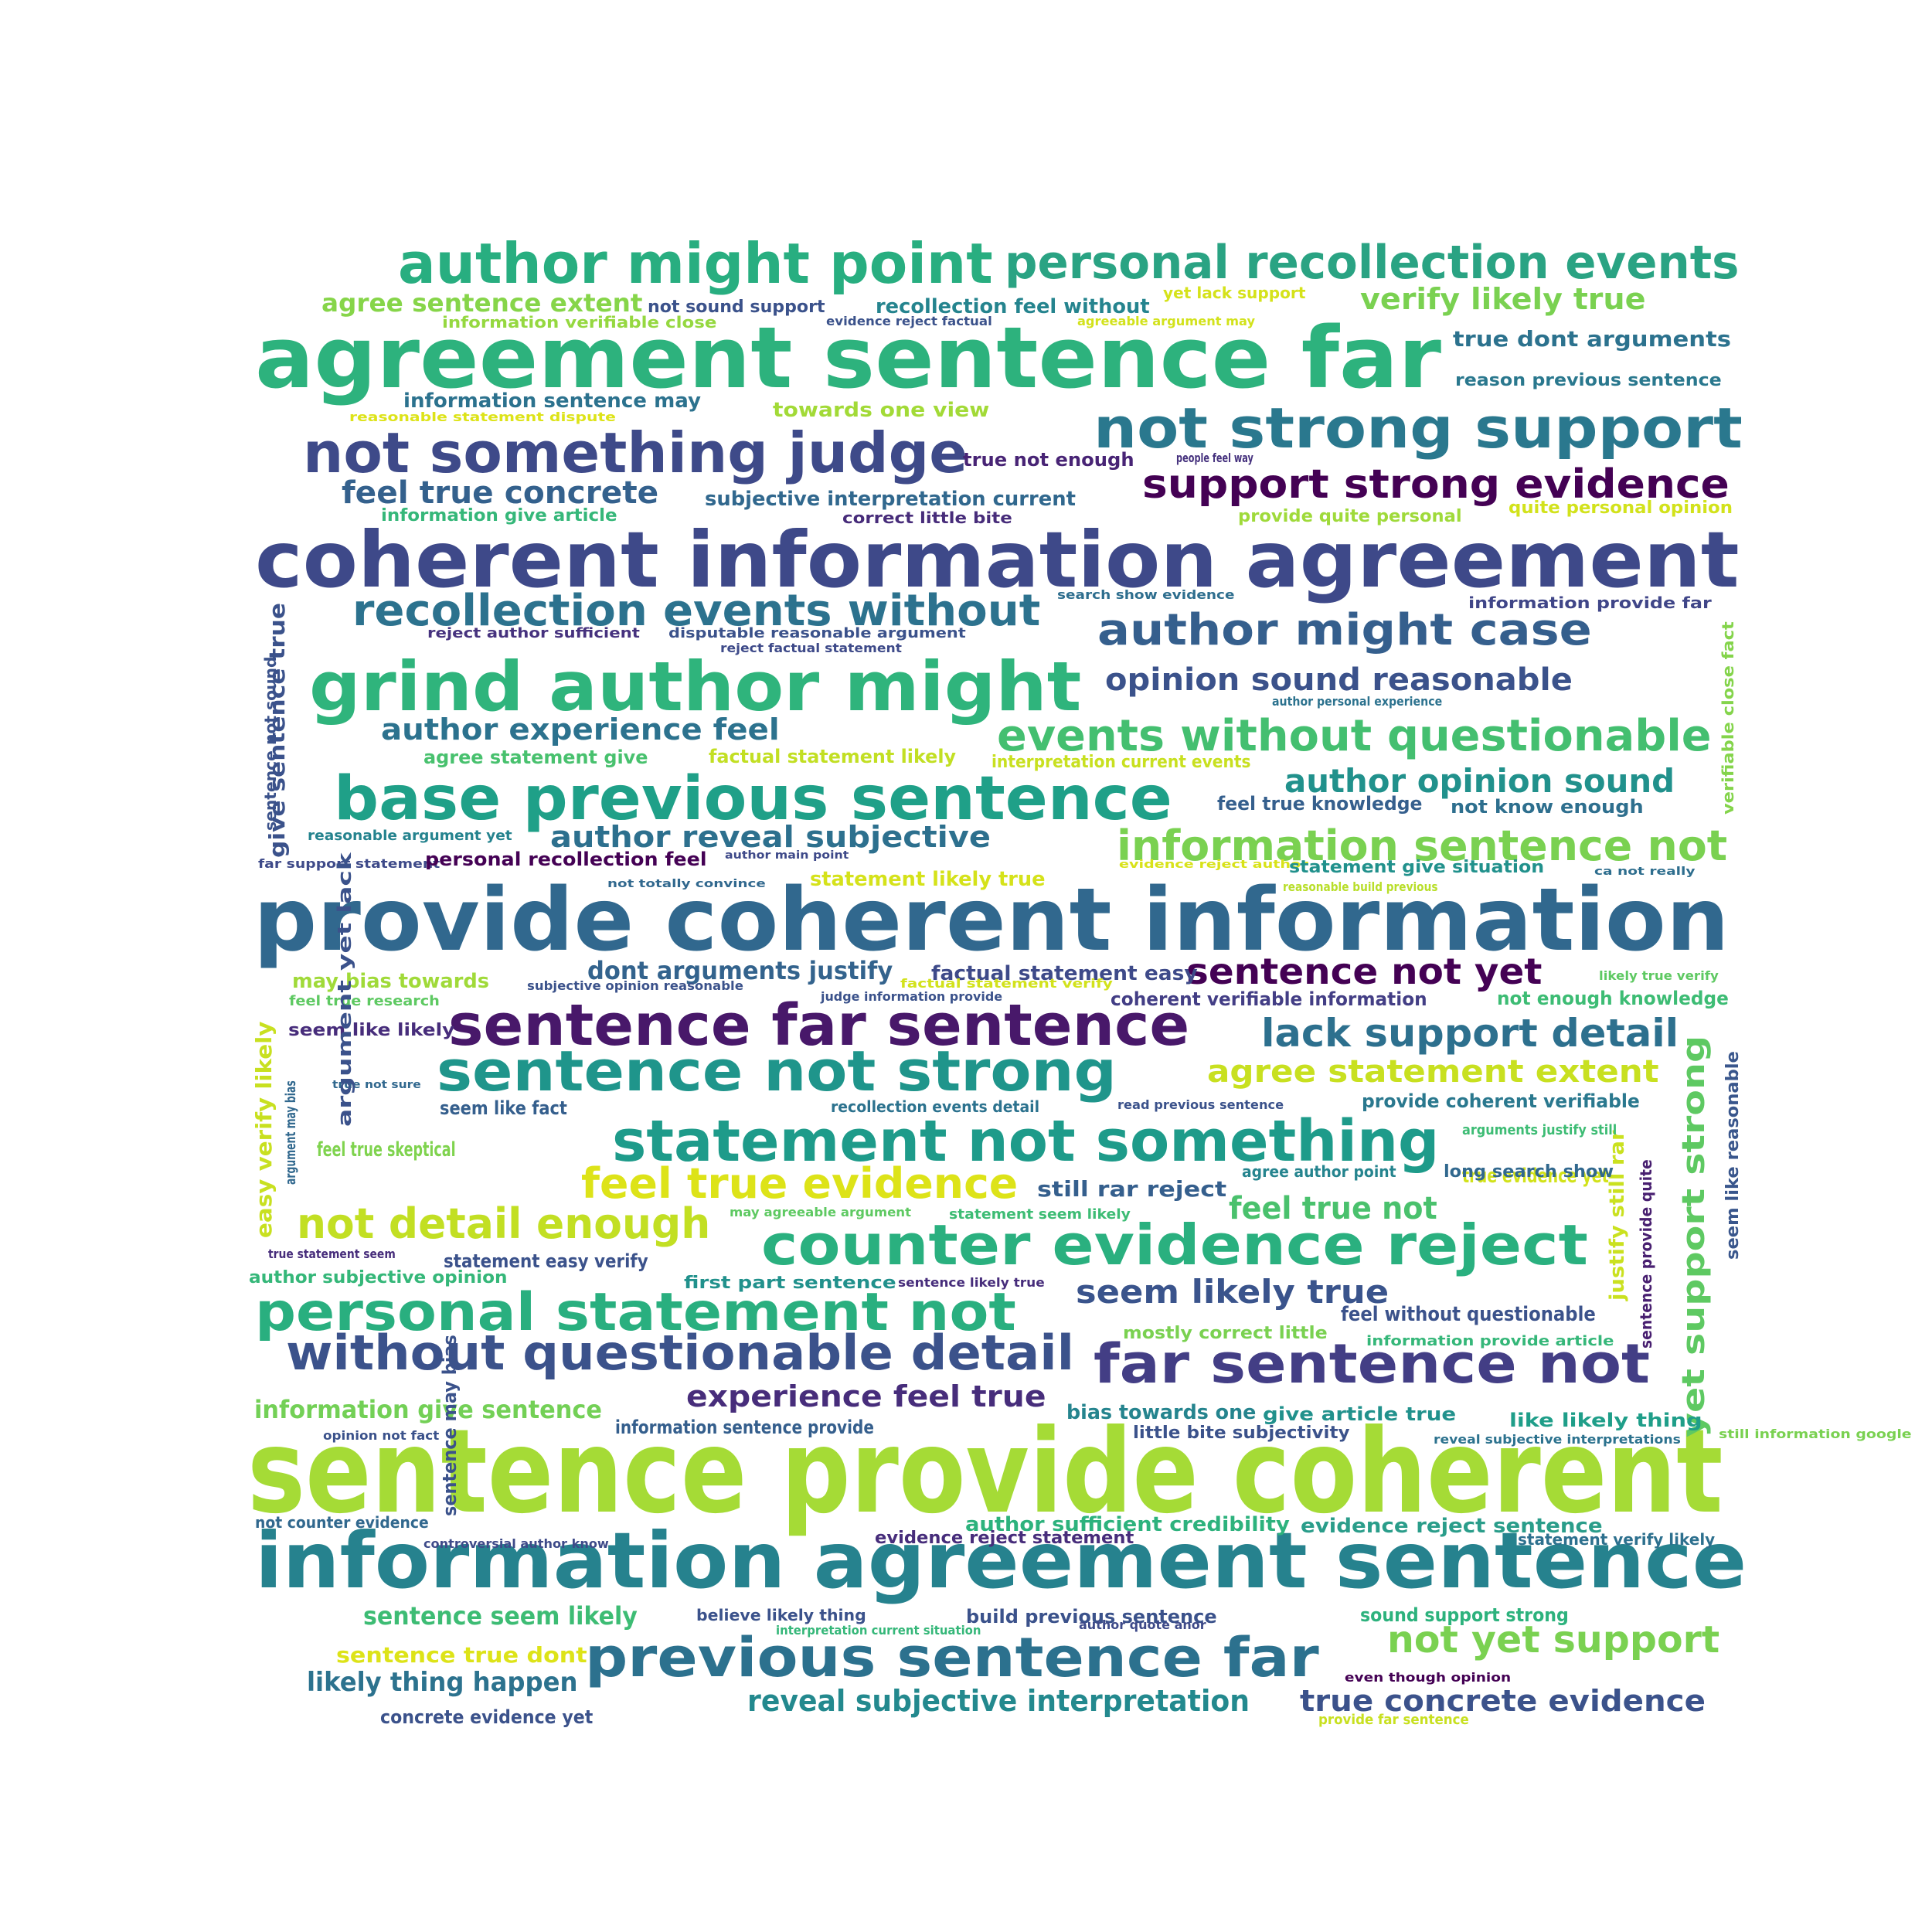  What do you see at coordinates (1617, 1215) in the screenshot?
I see `cloud-word: justify still rar` at bounding box center [1617, 1215].